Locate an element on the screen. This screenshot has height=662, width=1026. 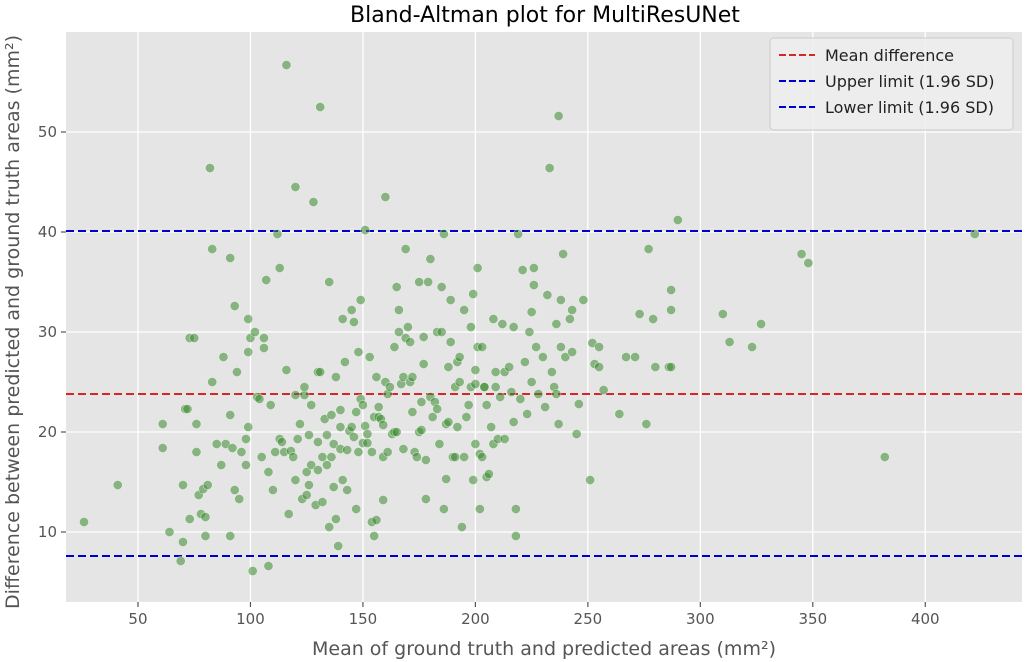
y-tick-label: 40 is located at coordinates (47, 232).